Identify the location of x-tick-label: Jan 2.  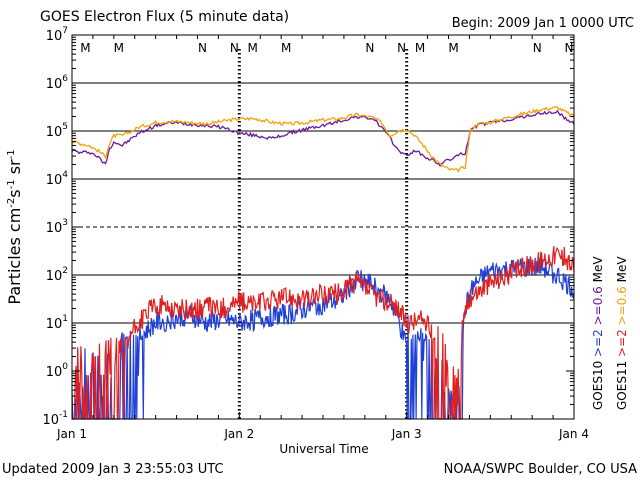
(238, 434).